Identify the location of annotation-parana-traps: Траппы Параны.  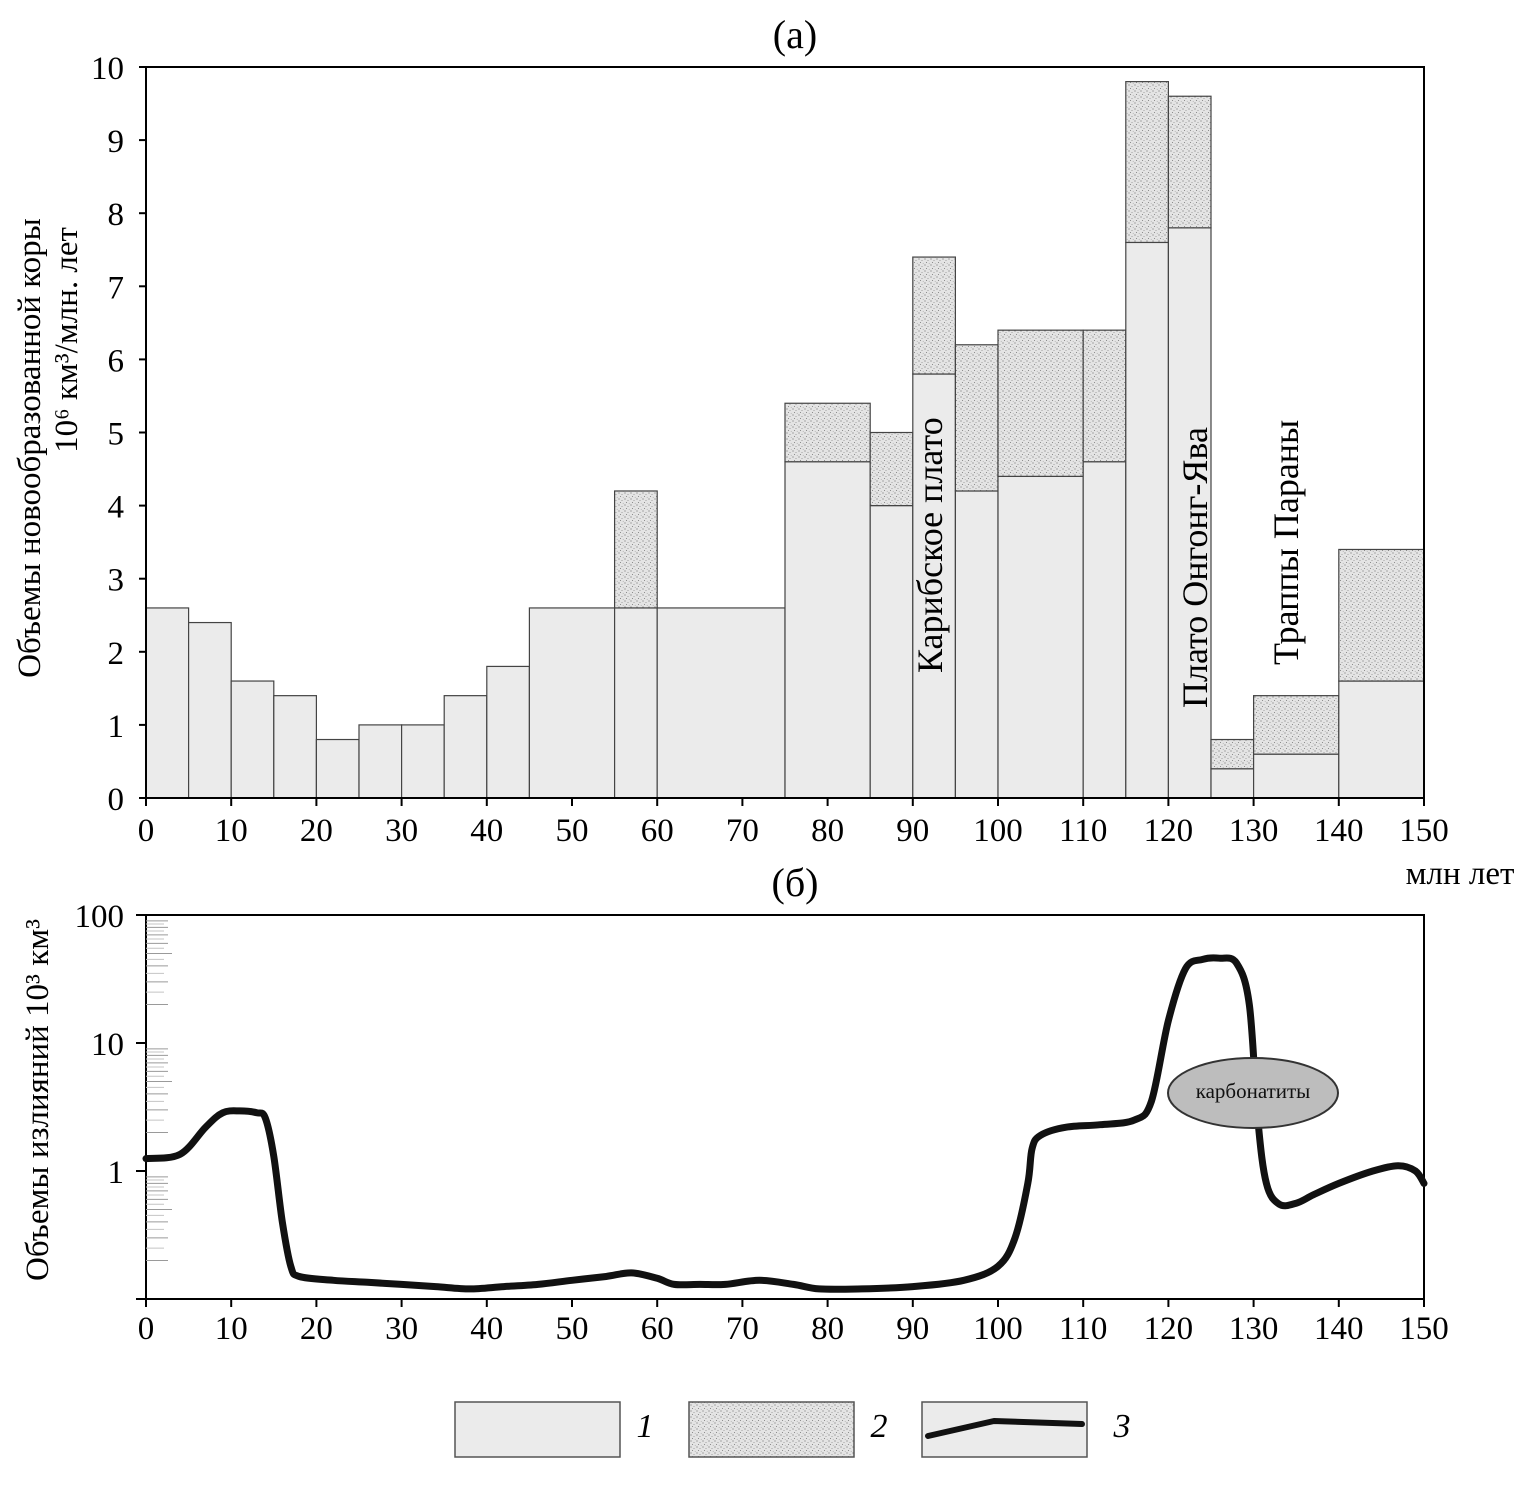
(1286, 542).